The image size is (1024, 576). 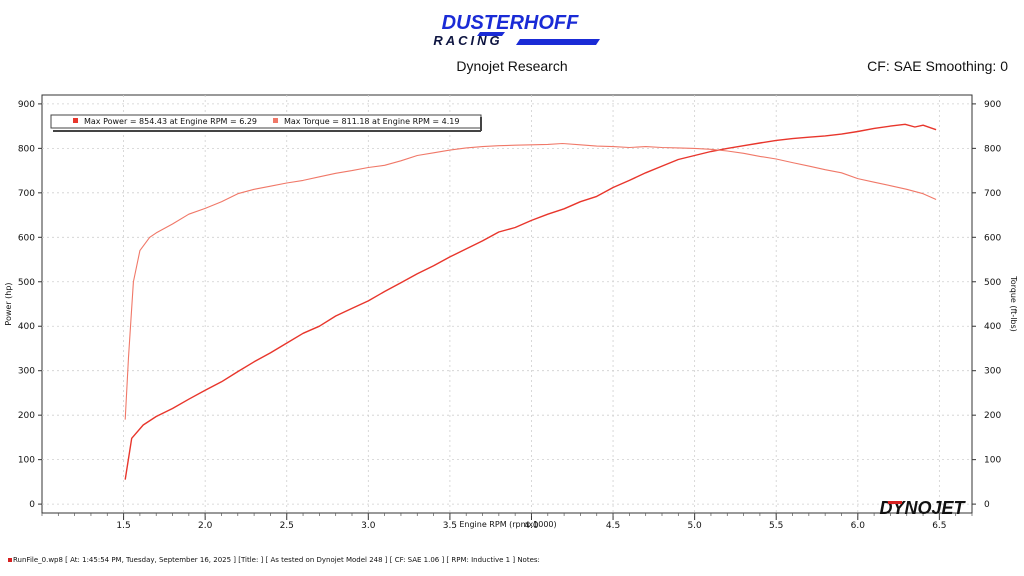 I want to click on x-tick-label: 2.0, so click(x=205, y=526).